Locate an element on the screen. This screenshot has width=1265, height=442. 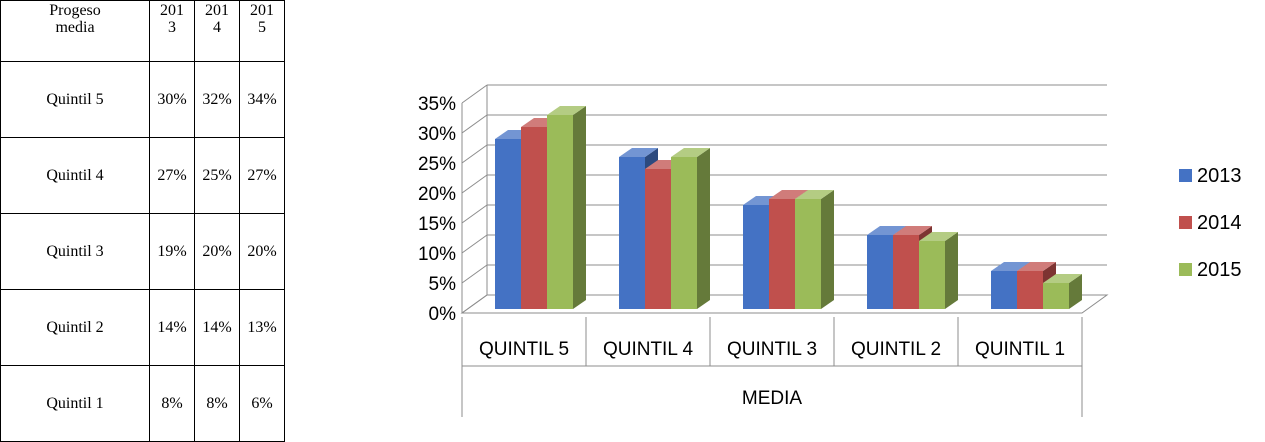
y-tick-label: 15% is located at coordinates (437, 224).